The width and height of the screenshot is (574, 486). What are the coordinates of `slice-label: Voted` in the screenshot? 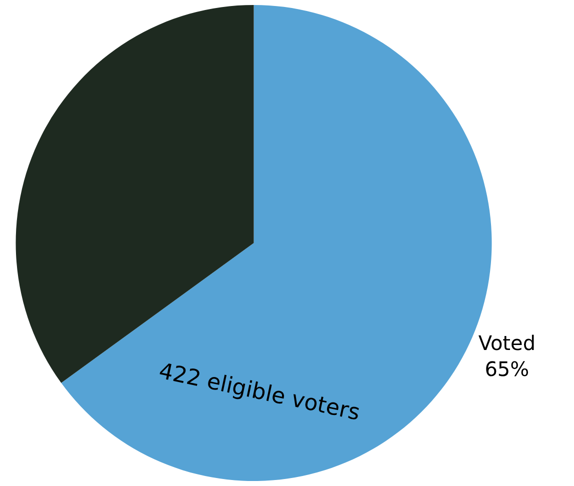 It's located at (507, 343).